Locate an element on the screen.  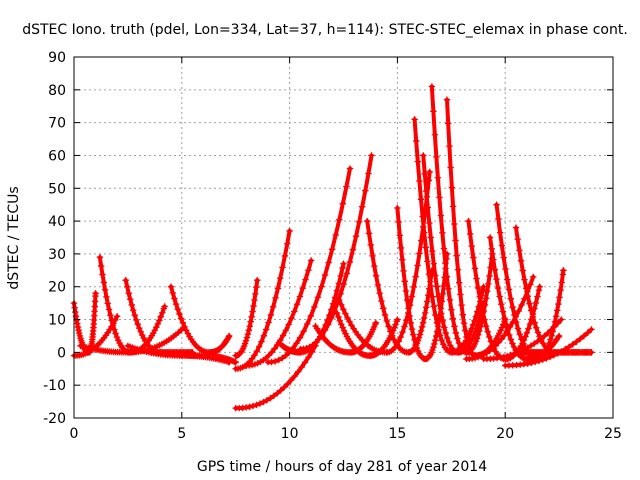
y-tick-label: 90 is located at coordinates (57, 58).